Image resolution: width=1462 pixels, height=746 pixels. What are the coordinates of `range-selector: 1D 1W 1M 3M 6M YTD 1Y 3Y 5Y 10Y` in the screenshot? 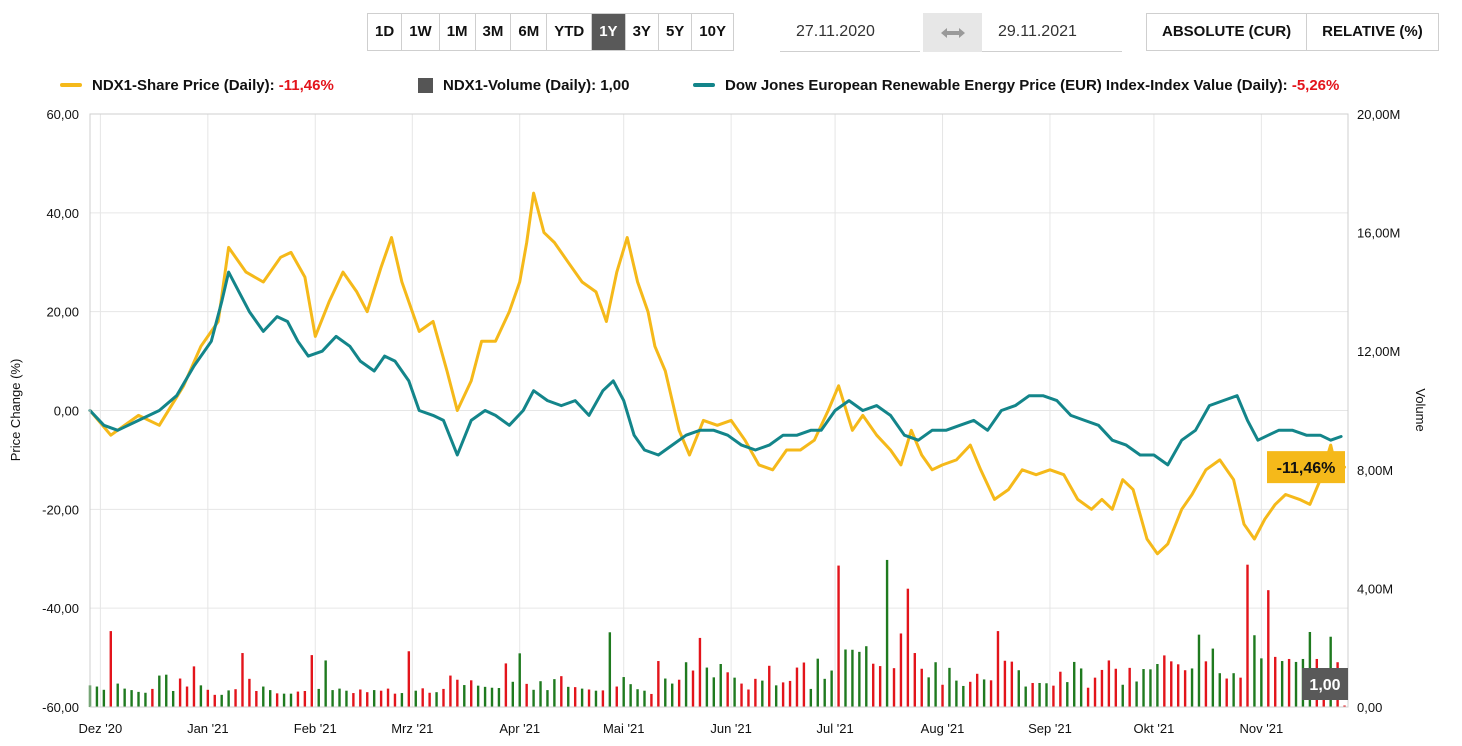 It's located at (550, 32).